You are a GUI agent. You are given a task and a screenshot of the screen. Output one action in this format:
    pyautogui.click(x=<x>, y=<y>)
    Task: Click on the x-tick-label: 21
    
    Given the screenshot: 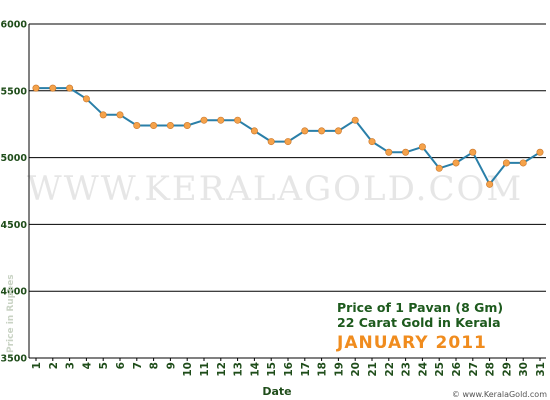 What is the action you would take?
    pyautogui.click(x=373, y=369)
    